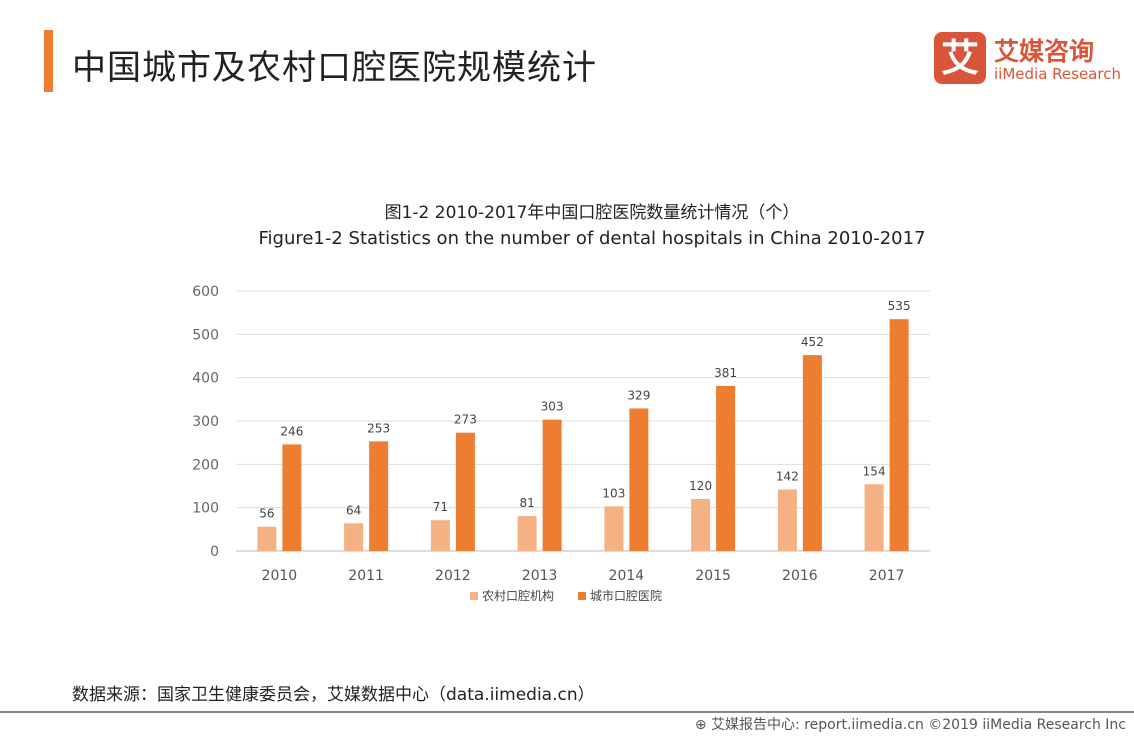 This screenshot has height=737, width=1134. I want to click on data-label: 381, so click(725, 373).